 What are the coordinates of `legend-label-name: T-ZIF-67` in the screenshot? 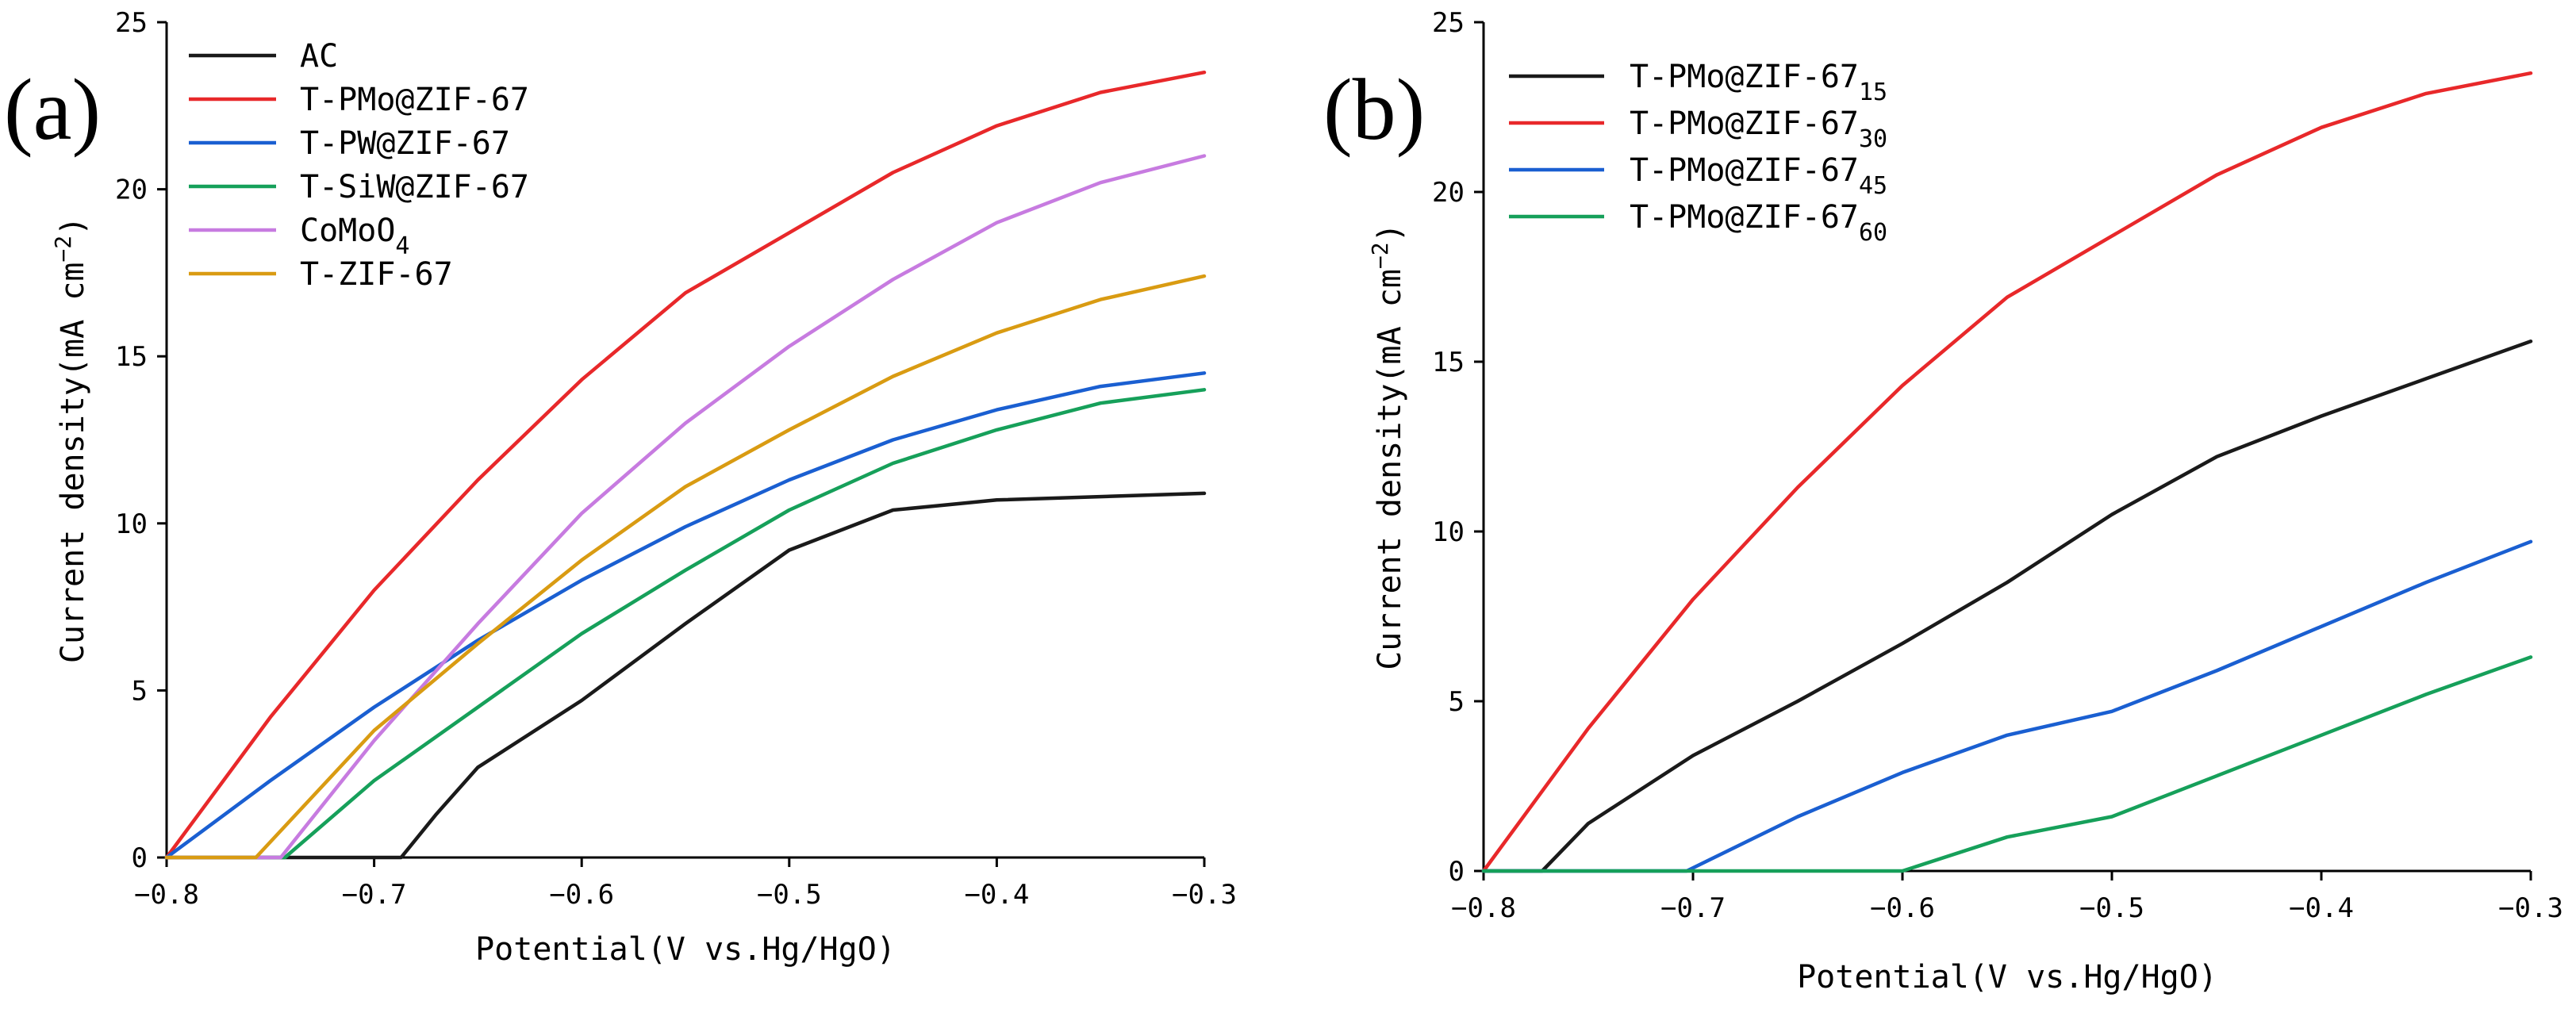 It's located at (376, 274).